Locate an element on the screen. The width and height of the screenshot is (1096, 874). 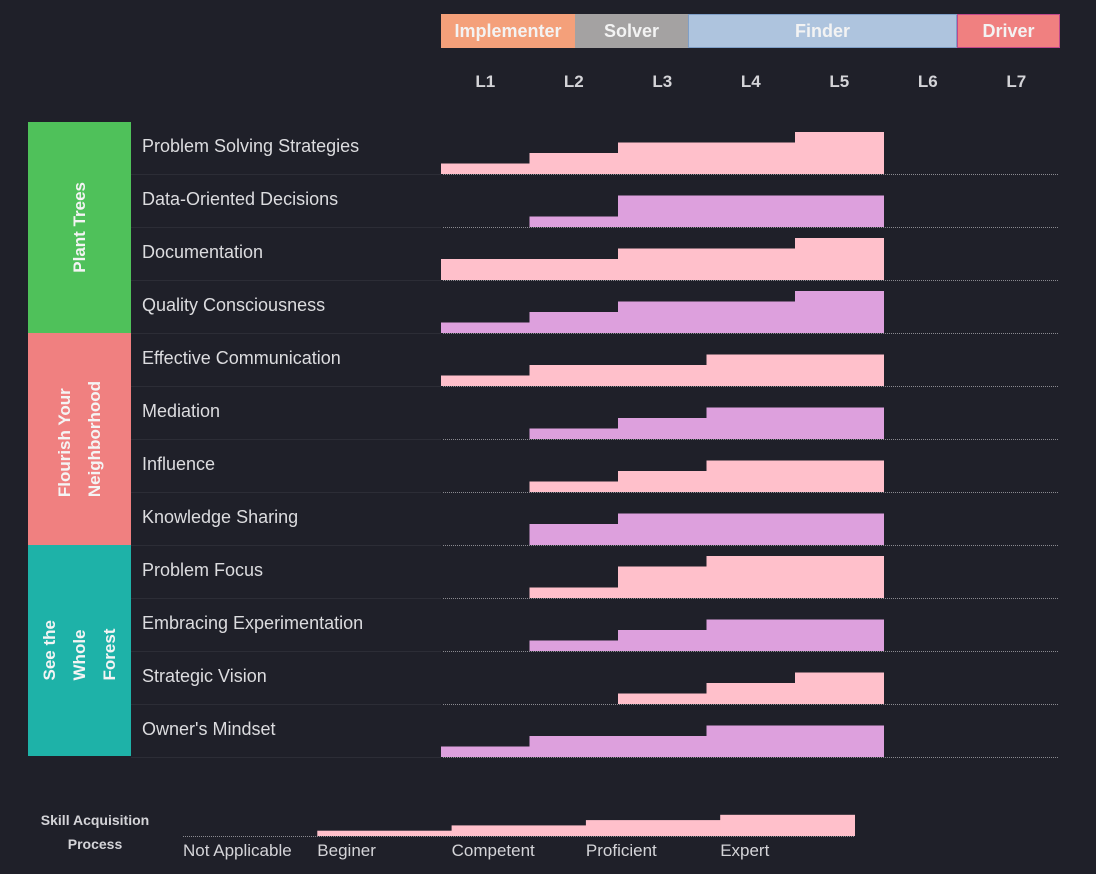
role-finder: Finder is located at coordinates (822, 31).